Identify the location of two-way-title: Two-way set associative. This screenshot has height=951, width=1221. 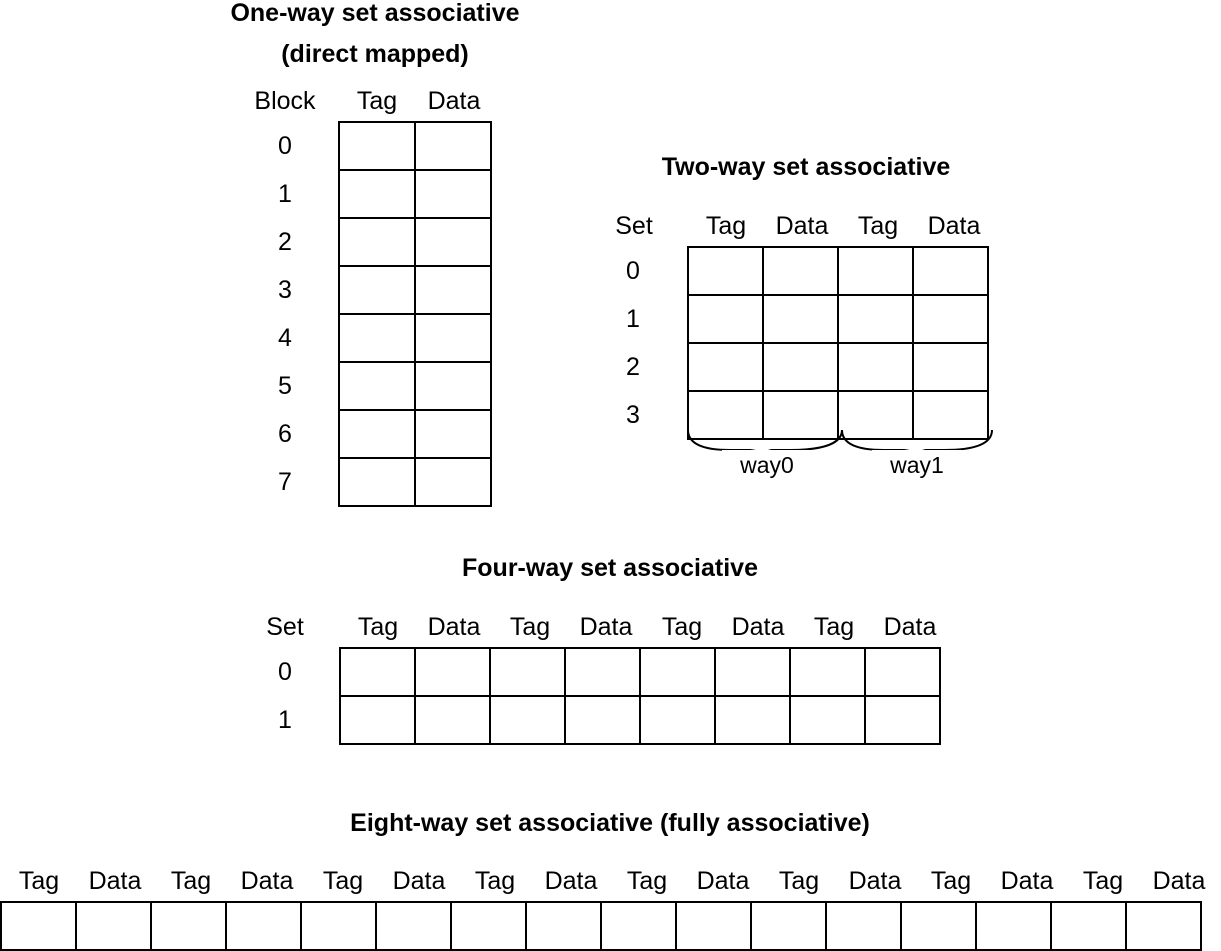
(806, 167).